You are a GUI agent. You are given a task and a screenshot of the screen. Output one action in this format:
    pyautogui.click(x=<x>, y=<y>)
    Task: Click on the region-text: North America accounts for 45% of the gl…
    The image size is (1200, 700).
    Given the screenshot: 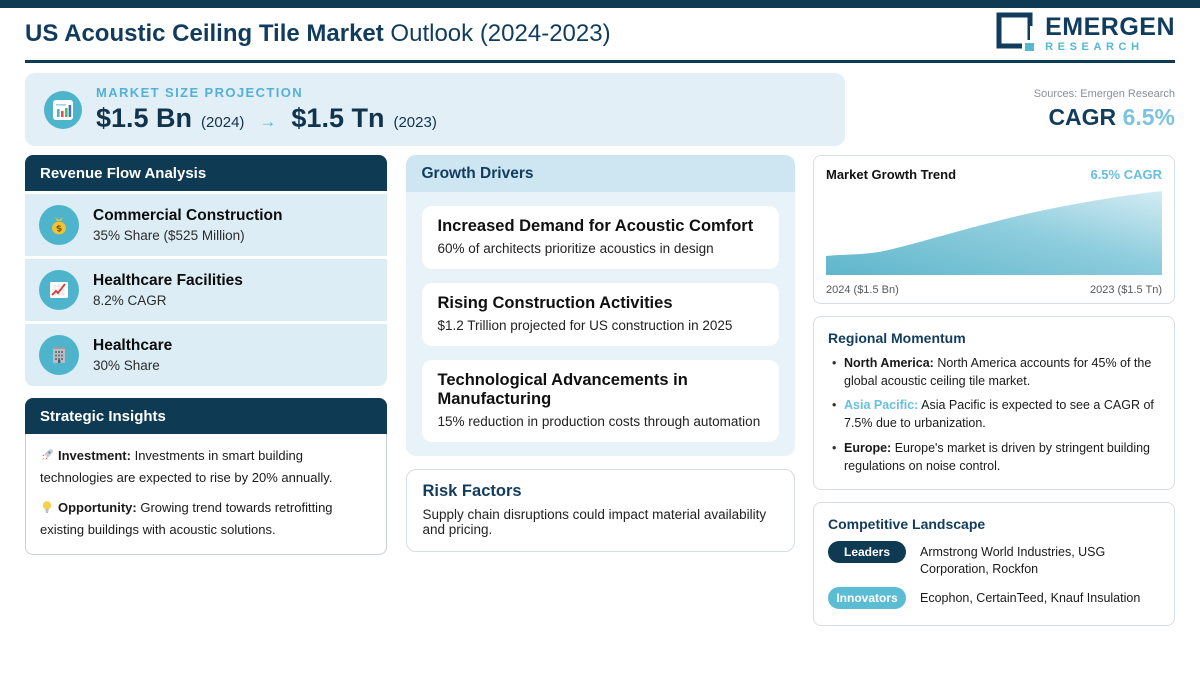 What is the action you would take?
    pyautogui.click(x=998, y=372)
    